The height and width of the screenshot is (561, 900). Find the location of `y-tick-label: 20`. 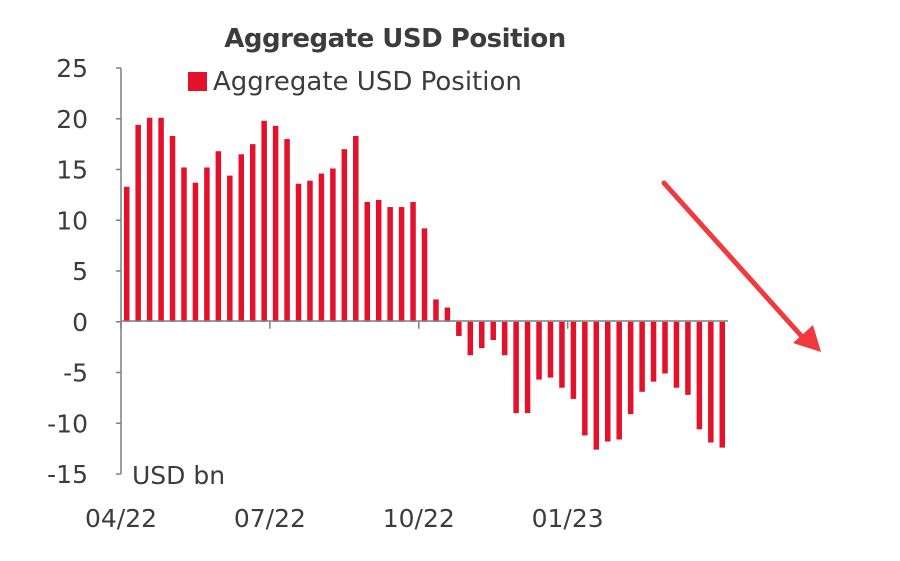

y-tick-label: 20 is located at coordinates (72, 119).